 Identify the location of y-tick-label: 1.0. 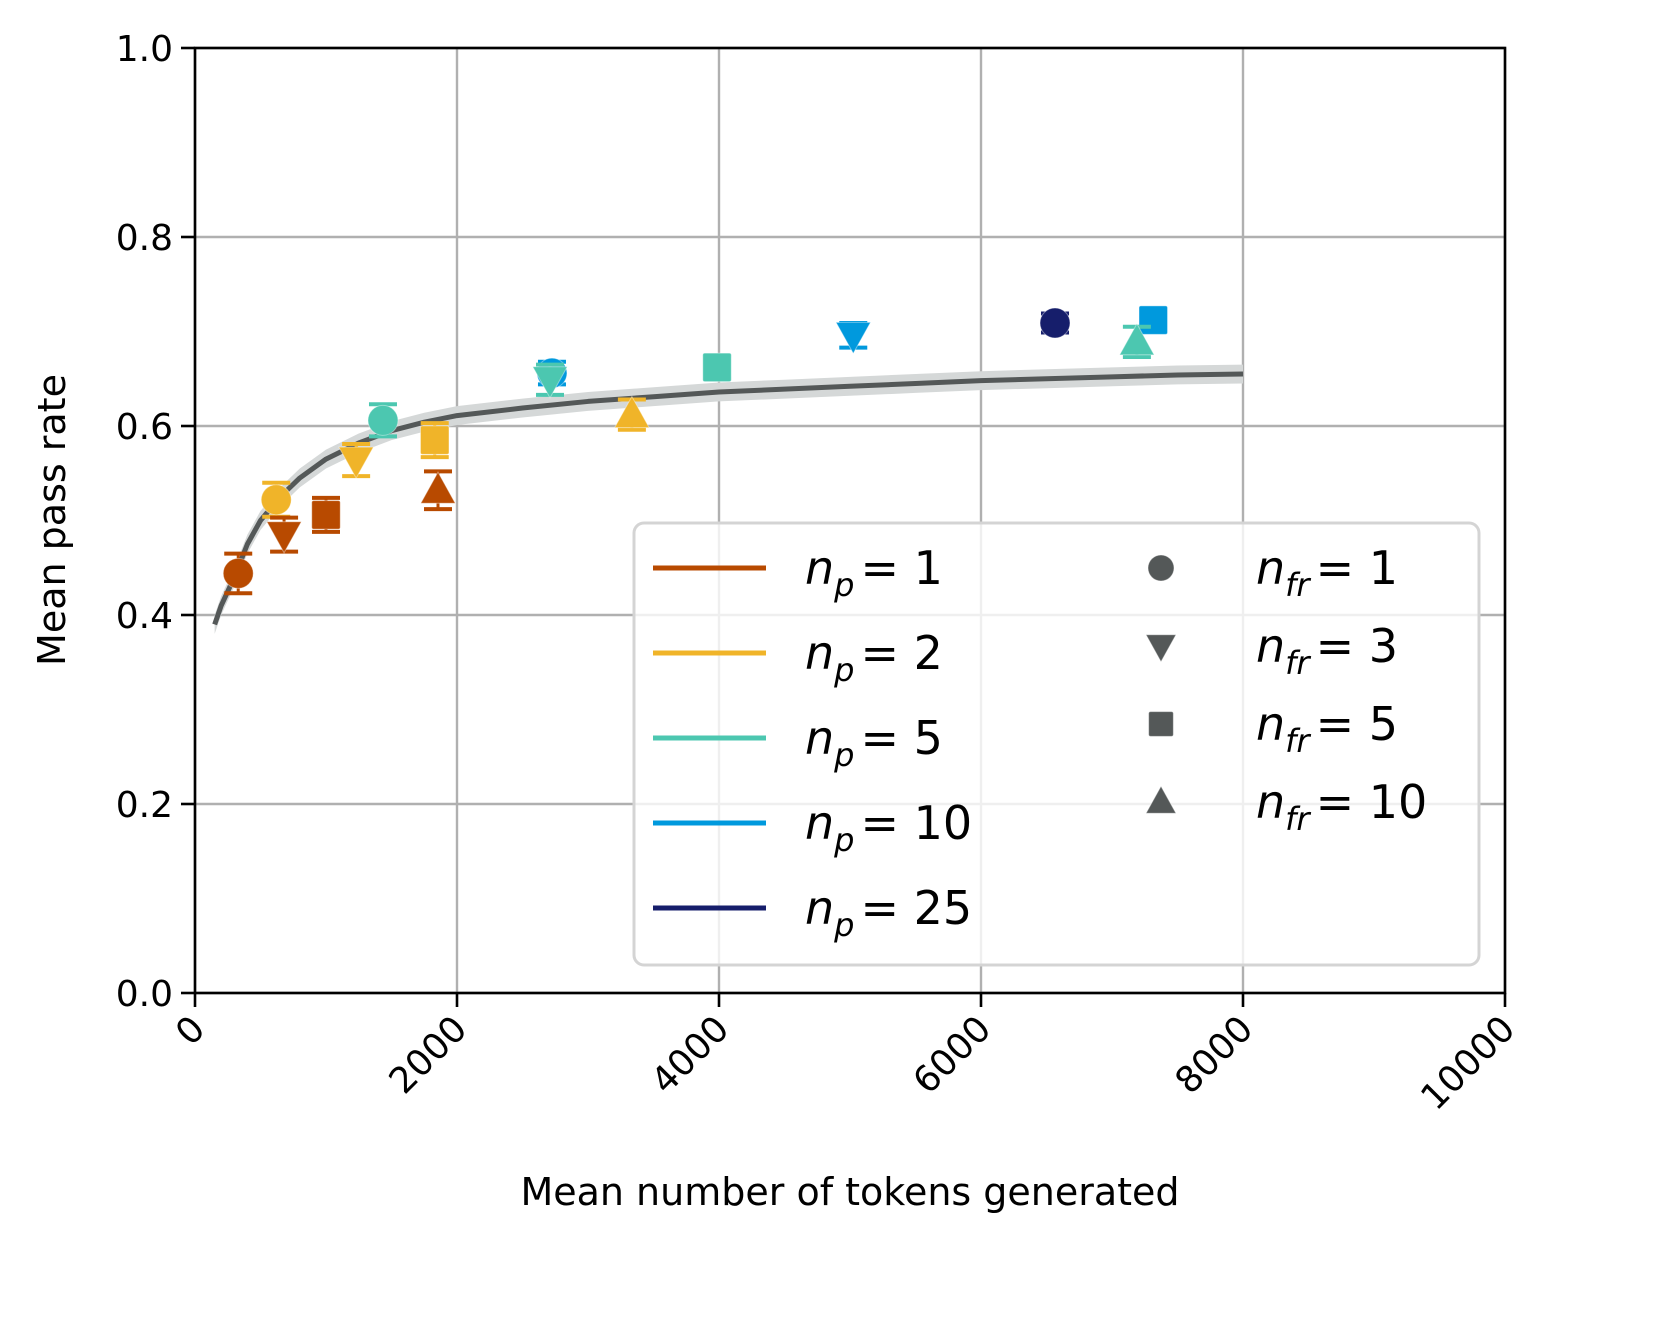
(144, 49).